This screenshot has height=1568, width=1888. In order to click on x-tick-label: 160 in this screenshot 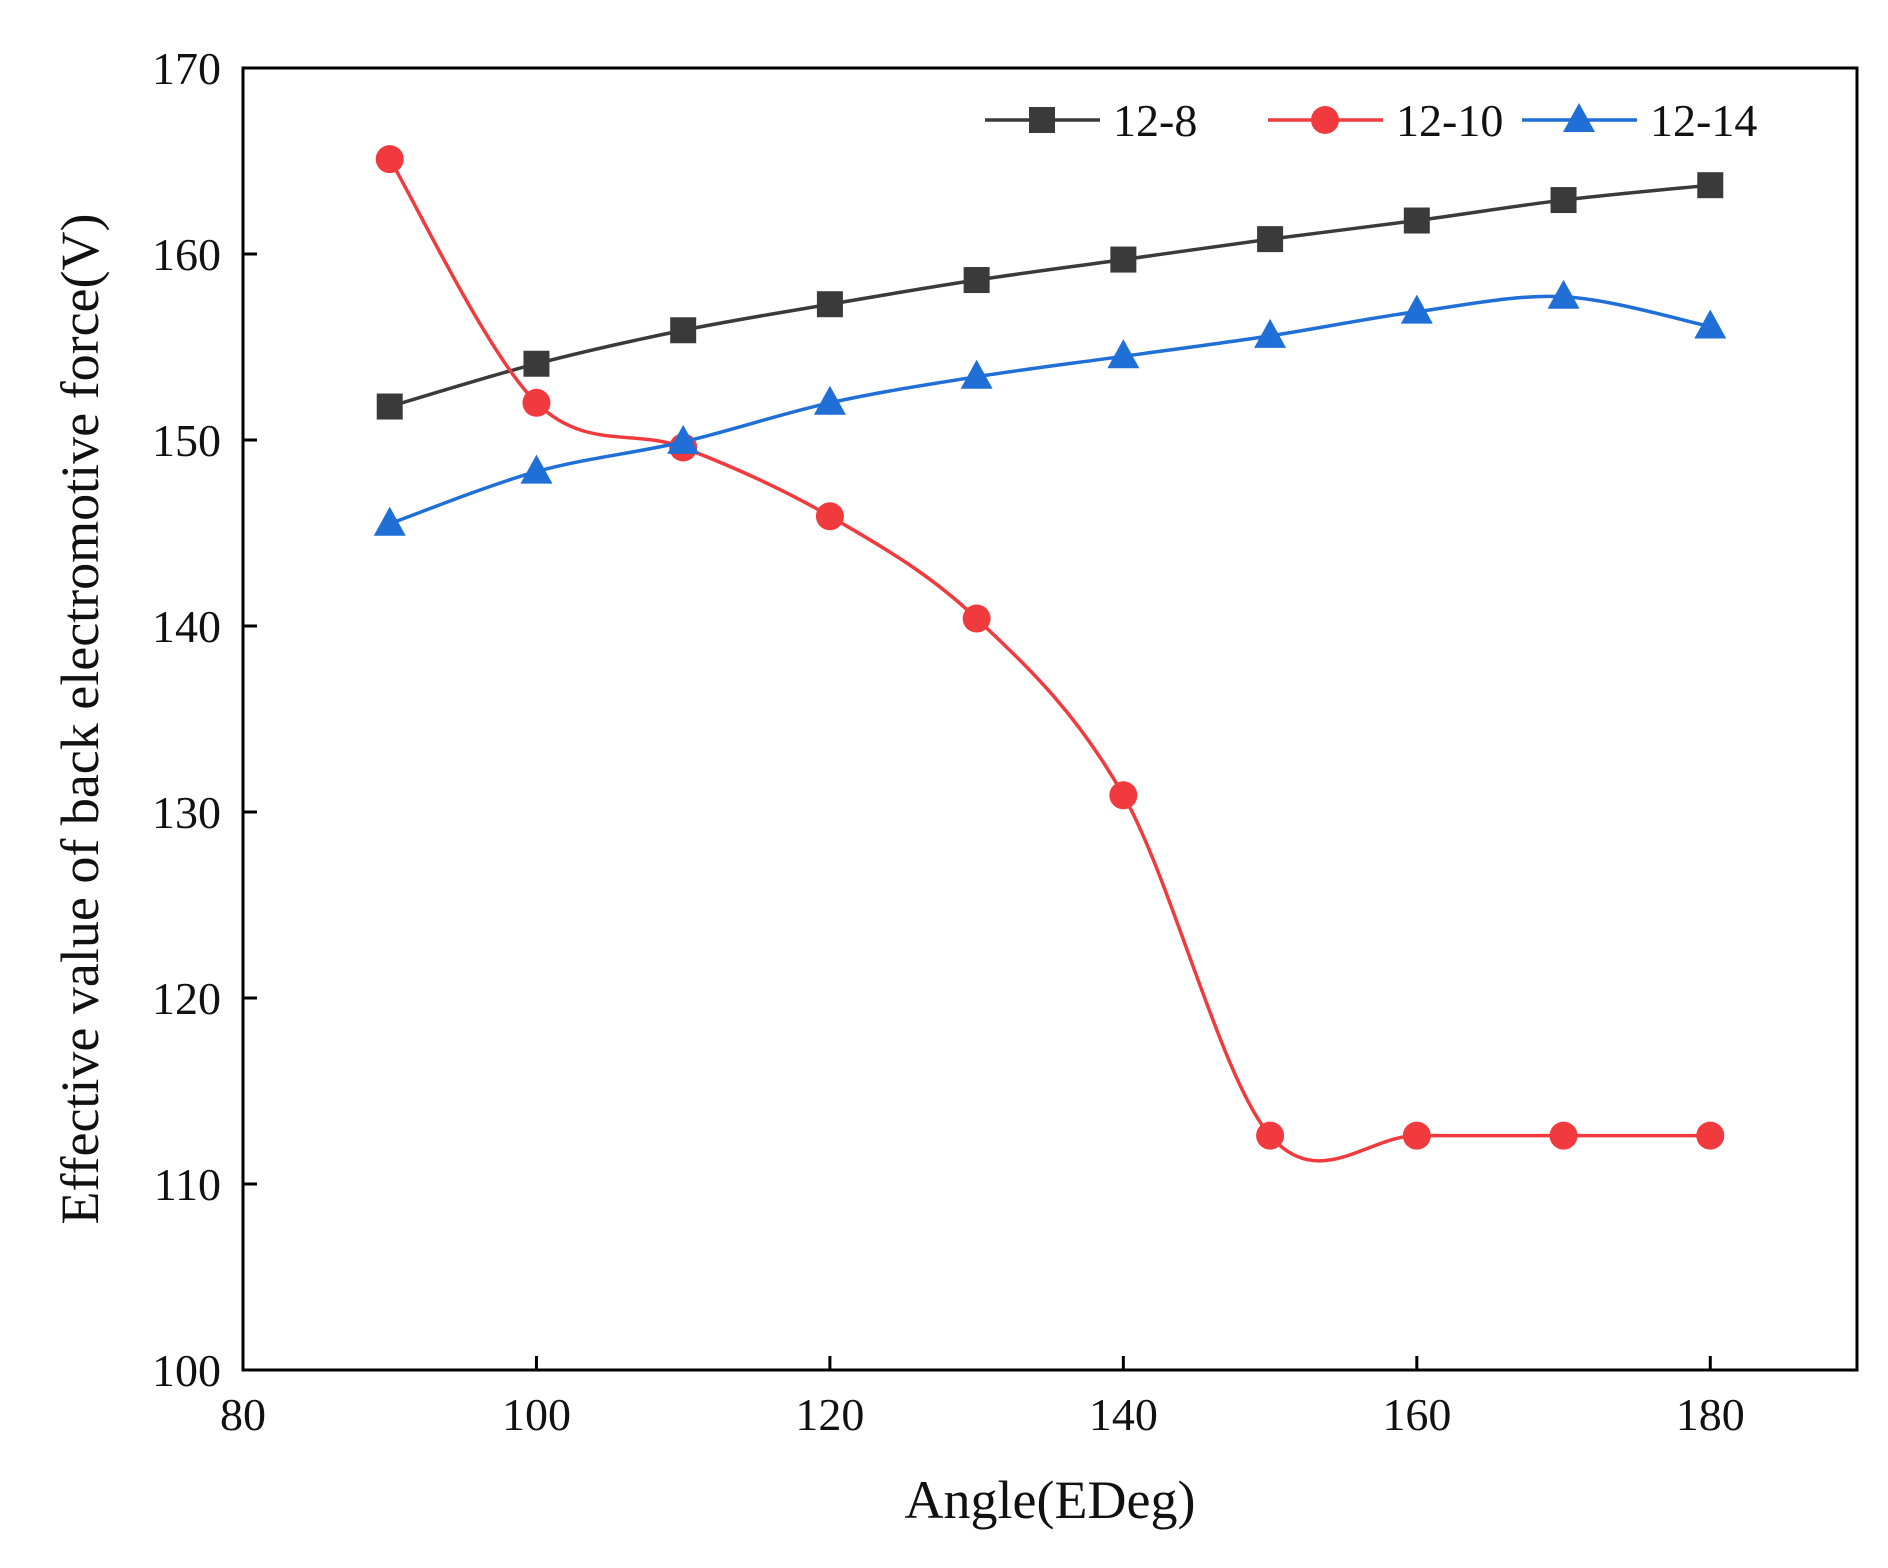, I will do `click(1416, 1414)`.